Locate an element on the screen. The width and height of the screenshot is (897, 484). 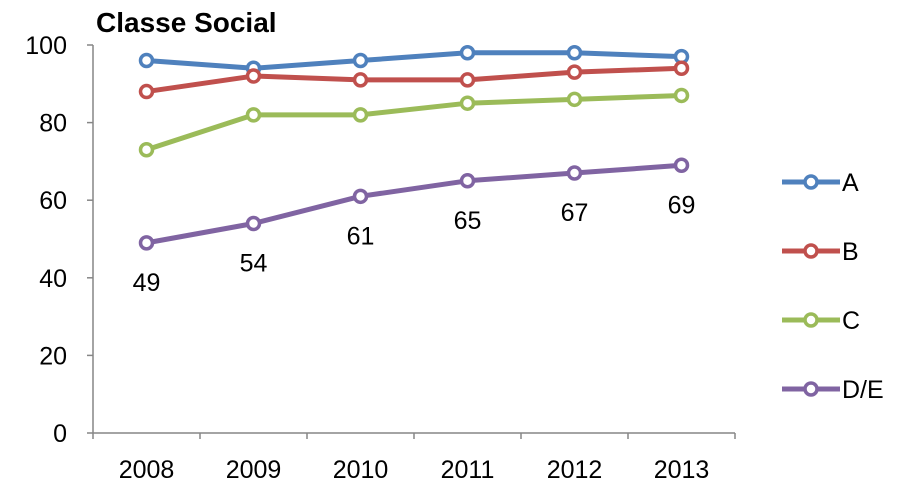
x-tick-label: 2008 is located at coordinates (147, 470).